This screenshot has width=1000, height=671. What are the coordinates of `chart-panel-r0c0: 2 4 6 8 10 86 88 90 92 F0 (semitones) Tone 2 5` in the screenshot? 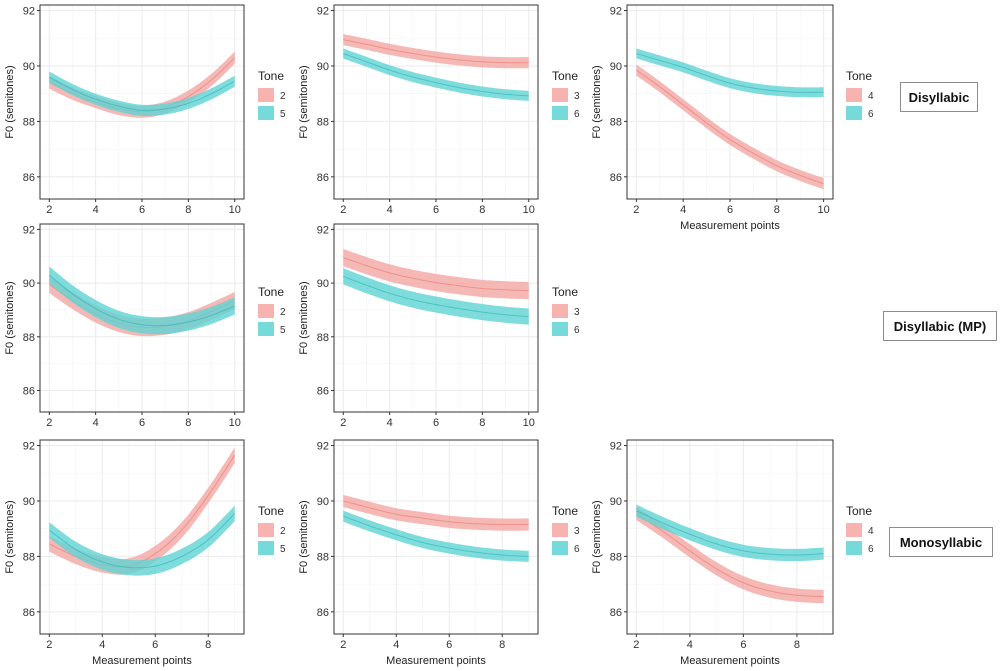 It's located at (145, 110).